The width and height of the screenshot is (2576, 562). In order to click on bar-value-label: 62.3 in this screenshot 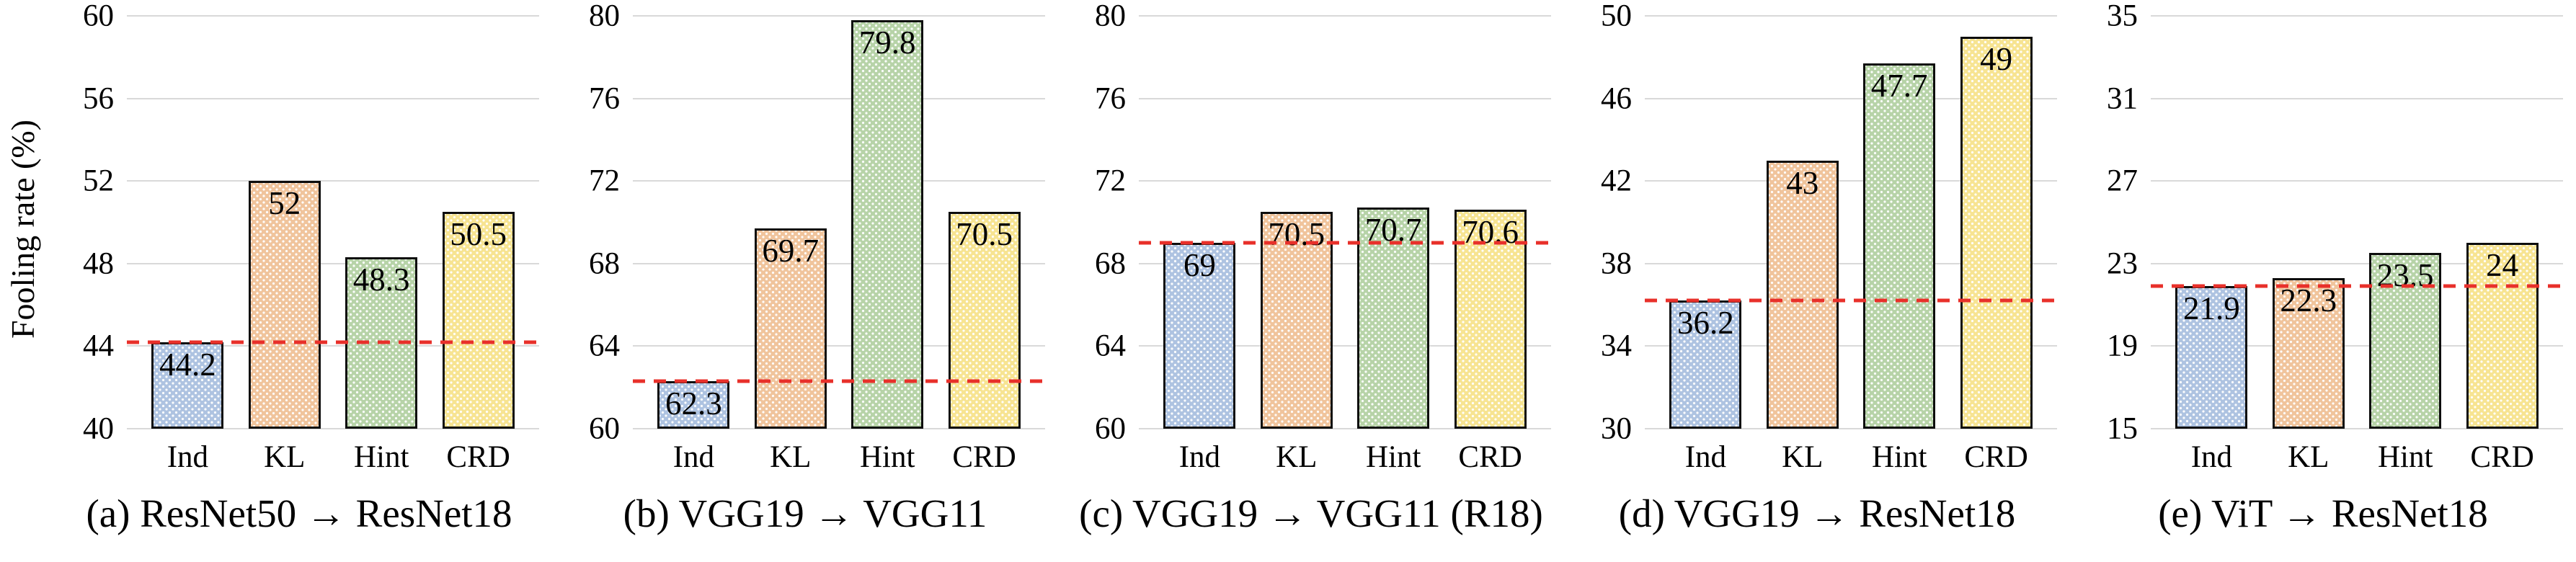, I will do `click(693, 403)`.